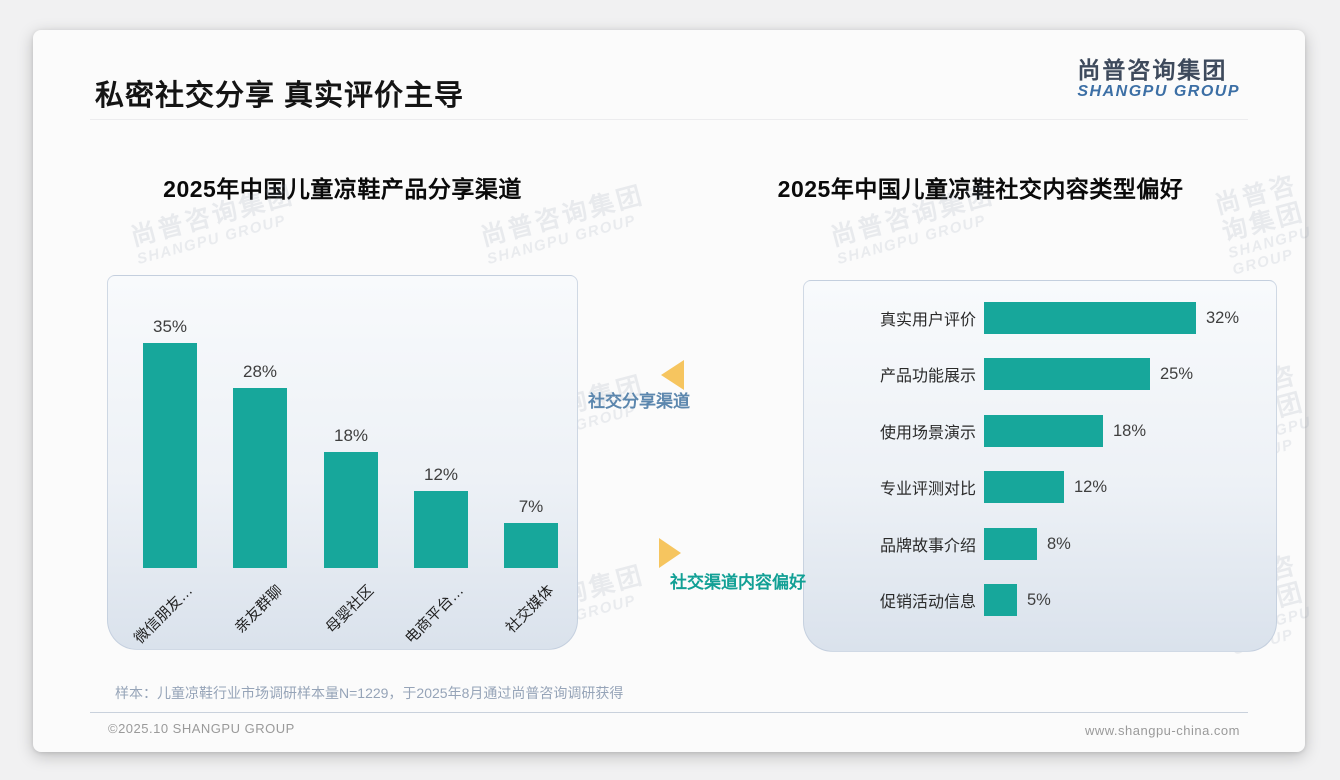 Image resolution: width=1340 pixels, height=780 pixels. What do you see at coordinates (1223, 317) in the screenshot?
I see `hbar-value-label: 32%` at bounding box center [1223, 317].